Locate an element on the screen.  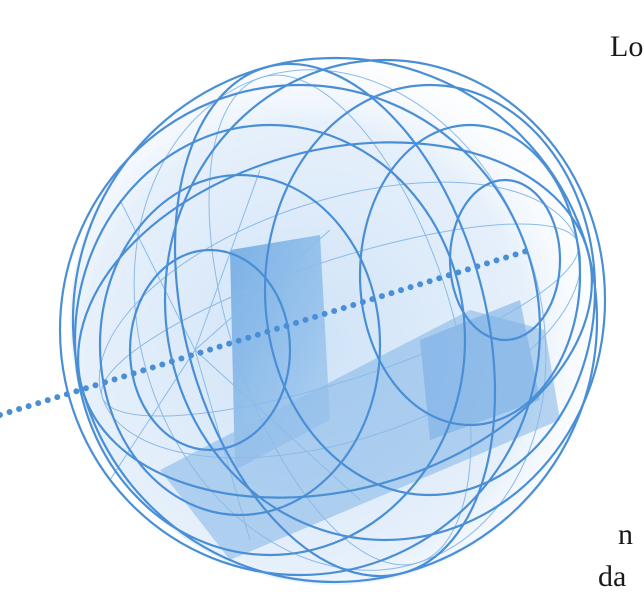
text-fragment: n is located at coordinates (625, 534).